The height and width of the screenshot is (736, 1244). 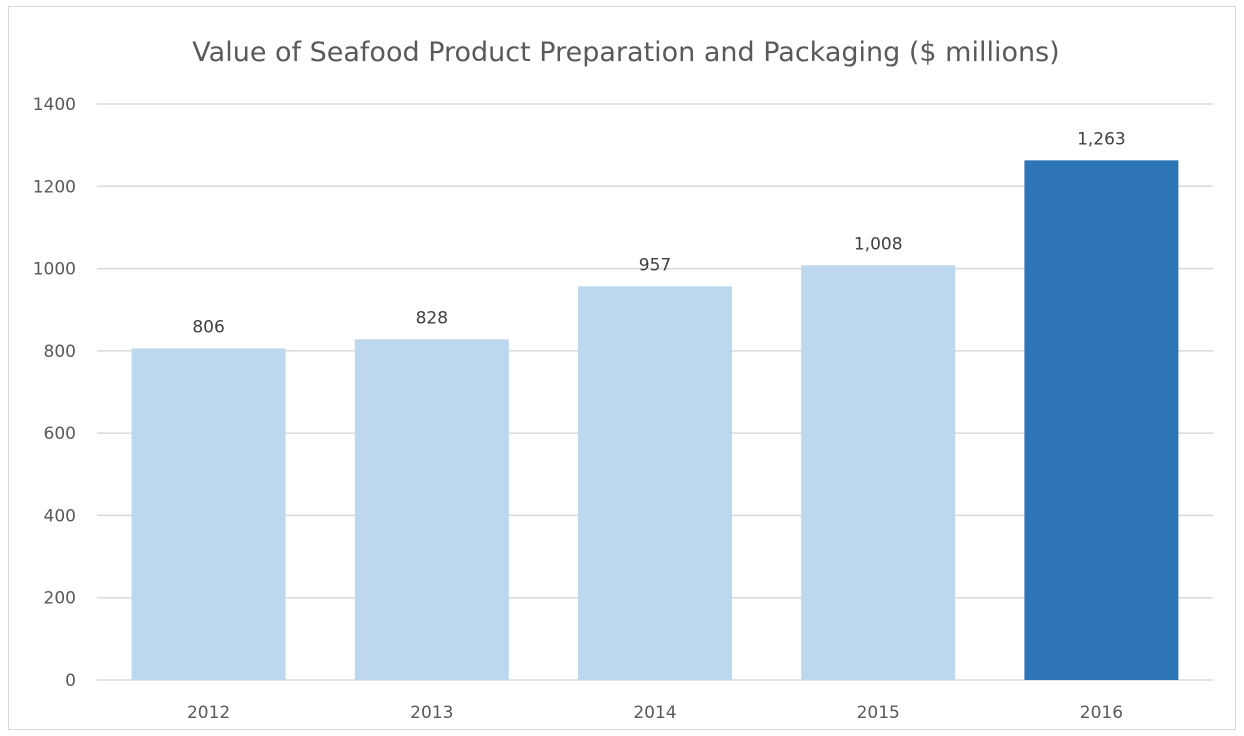 I want to click on y-tick-label: 400, so click(x=60, y=516).